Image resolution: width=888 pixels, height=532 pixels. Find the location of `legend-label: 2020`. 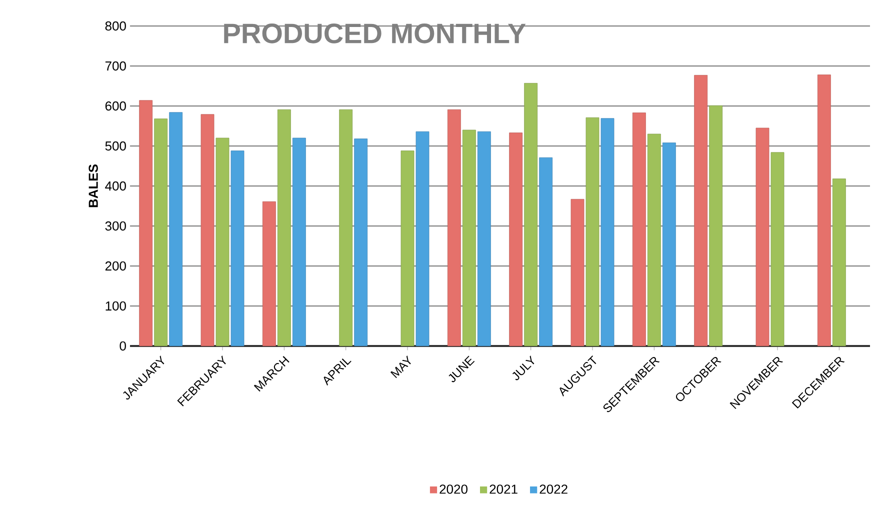

legend-label: 2020 is located at coordinates (454, 489).